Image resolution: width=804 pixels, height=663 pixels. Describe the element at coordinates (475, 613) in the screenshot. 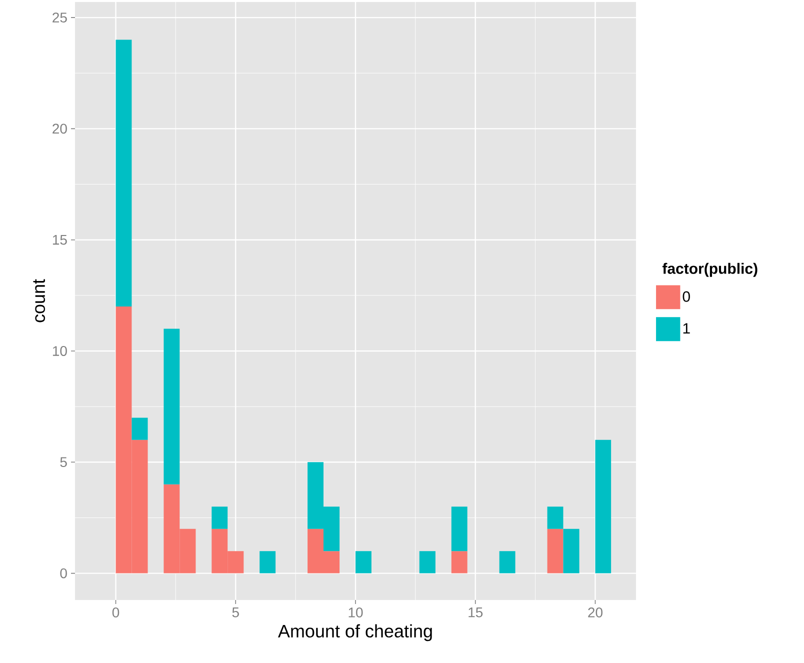

I see `x-tick-label: 15` at that location.